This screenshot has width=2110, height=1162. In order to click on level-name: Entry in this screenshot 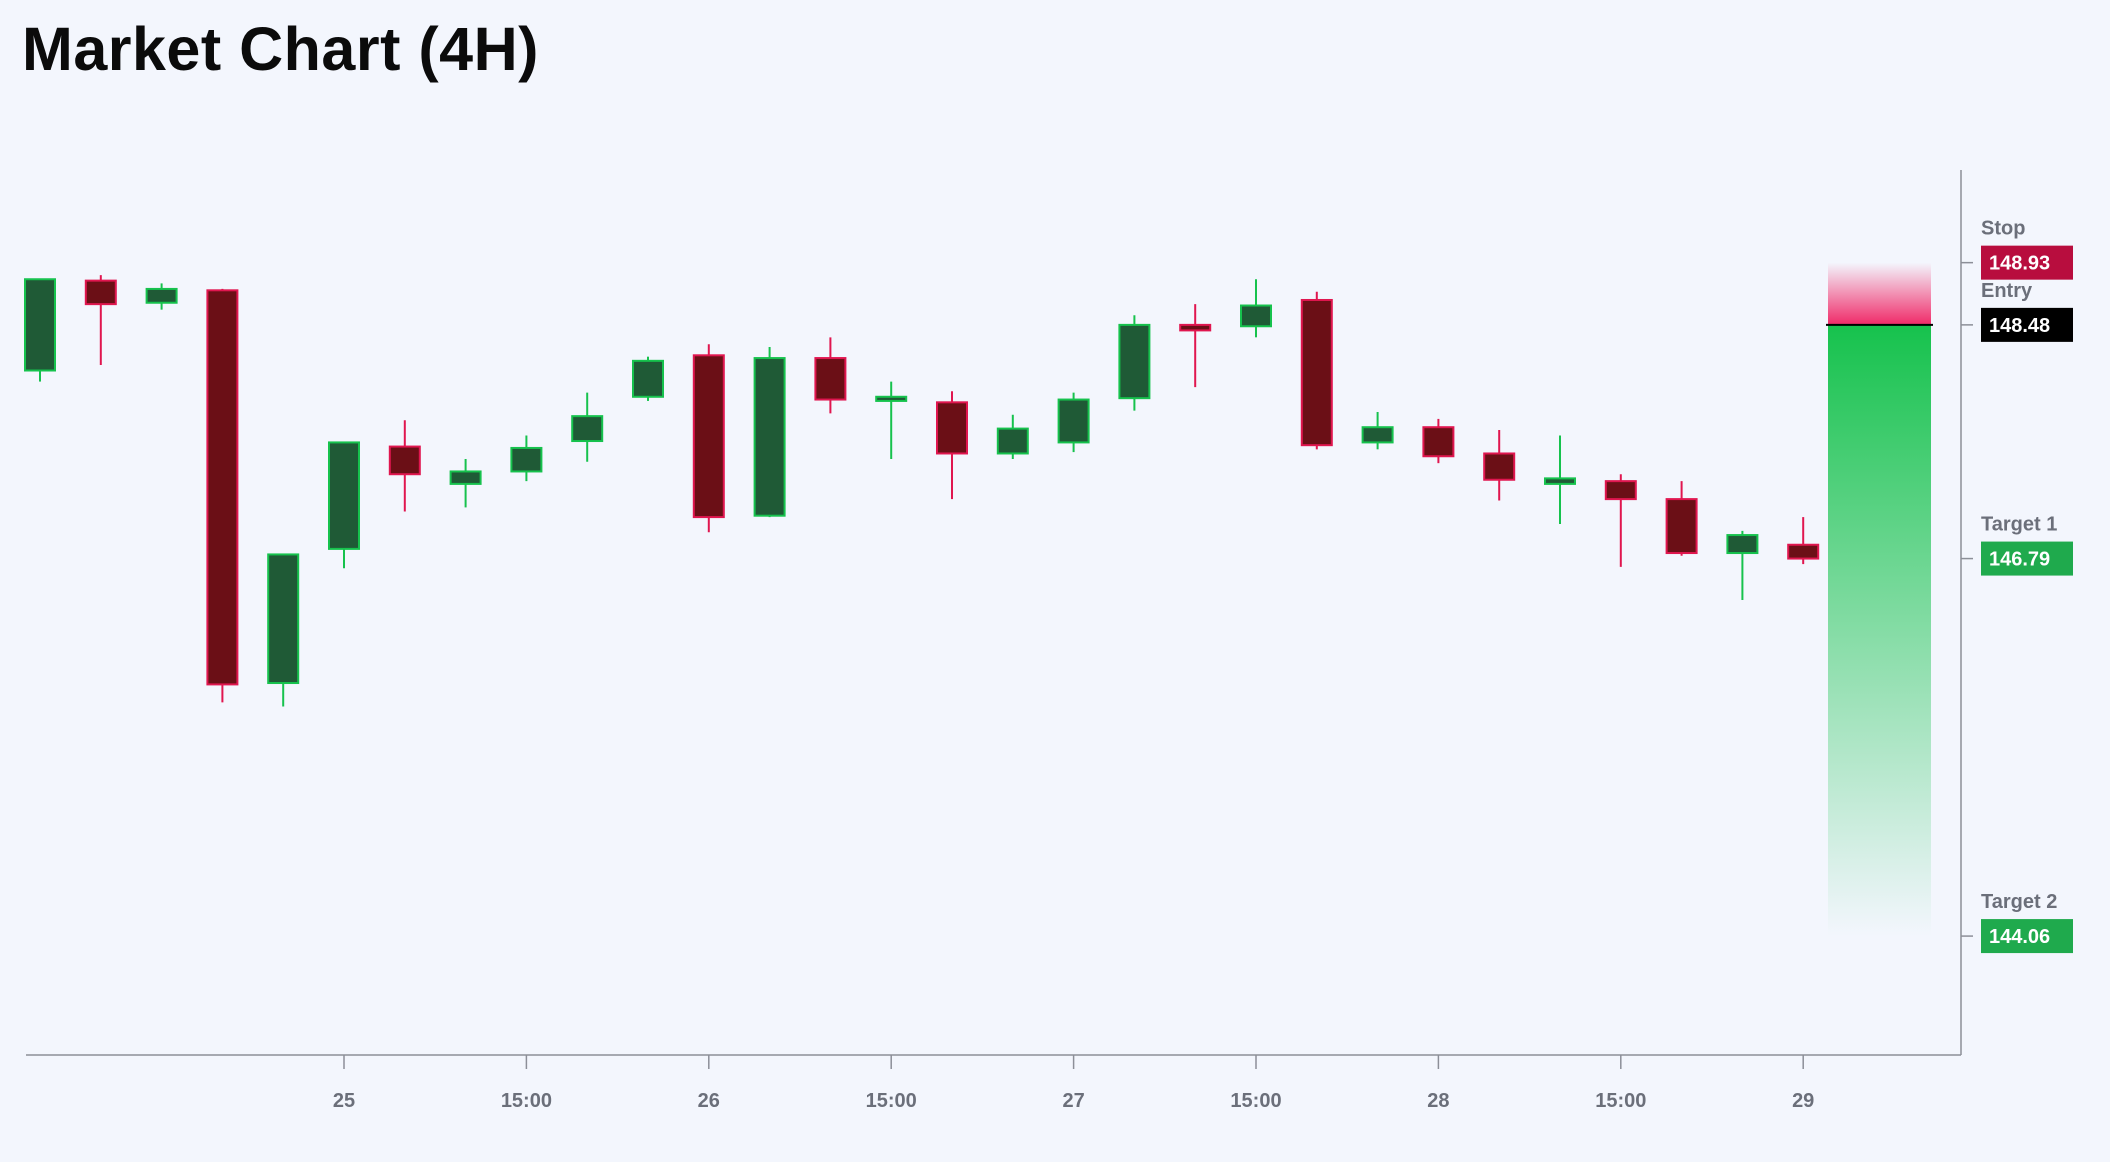, I will do `click(2007, 291)`.